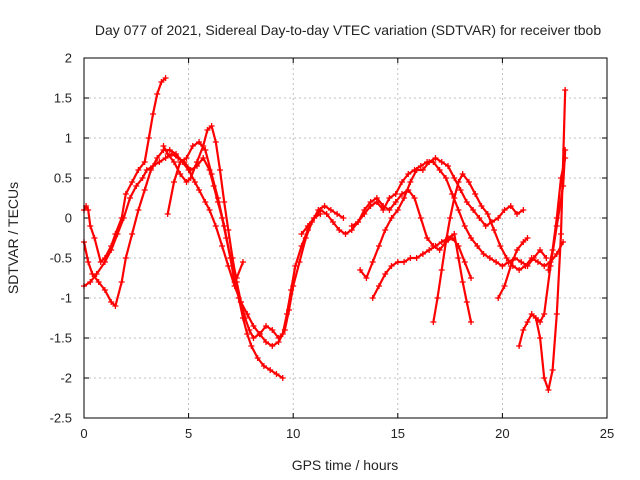 The image size is (640, 480). What do you see at coordinates (607, 433) in the screenshot?
I see `x-tick-label: 25` at bounding box center [607, 433].